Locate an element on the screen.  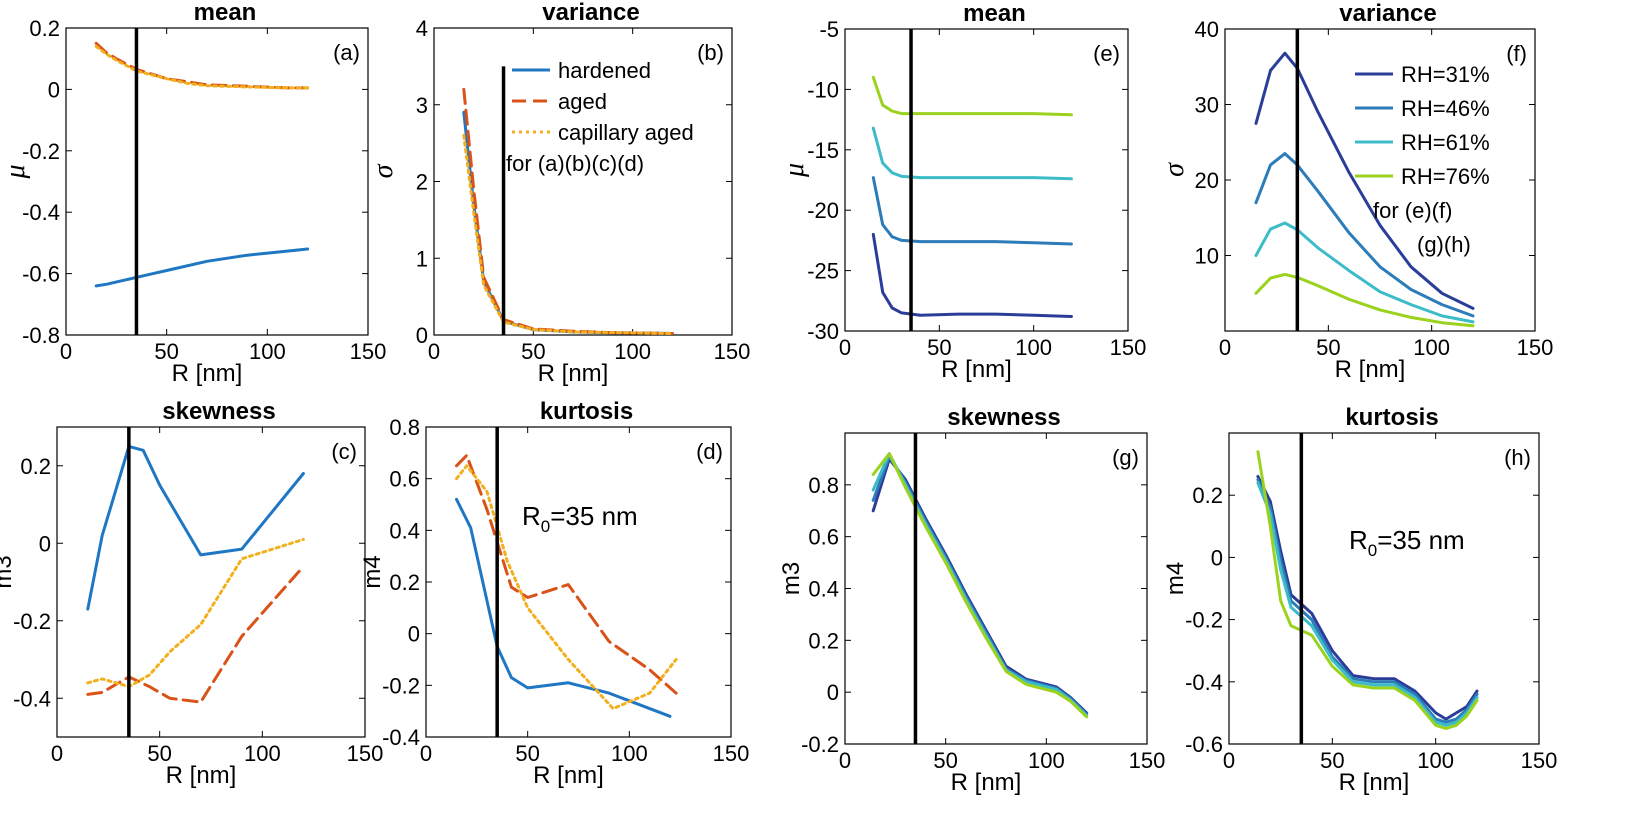
y-tick-label: 3 is located at coordinates (422, 105).